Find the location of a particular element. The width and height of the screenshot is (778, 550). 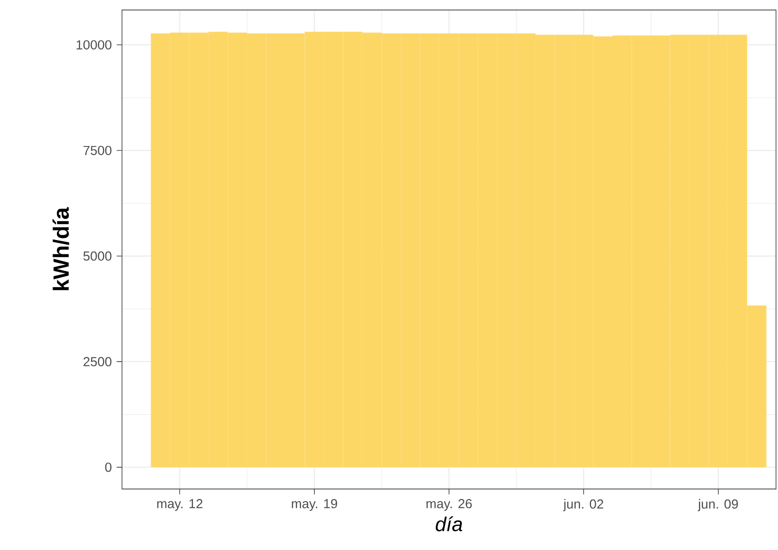

y-axis-title: kWh/día is located at coordinates (61, 248).